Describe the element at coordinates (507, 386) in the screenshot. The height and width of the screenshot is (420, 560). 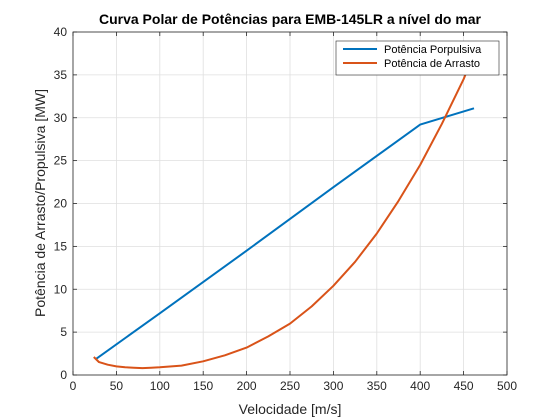
I see `x-tick-label: 500` at that location.